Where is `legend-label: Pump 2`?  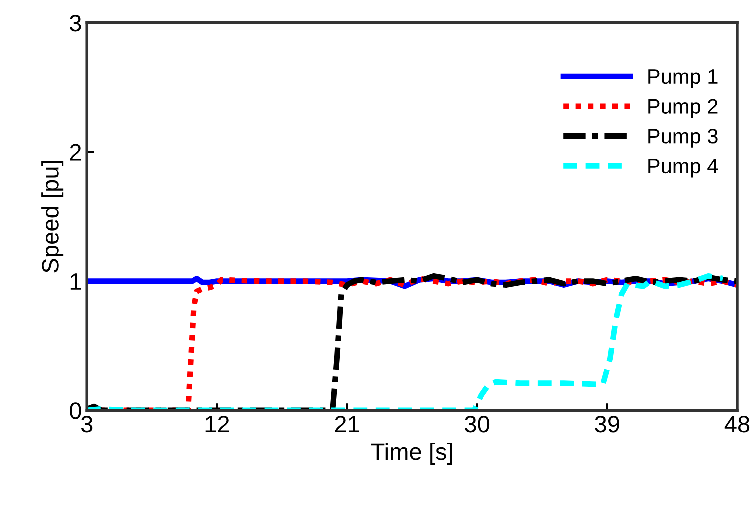 legend-label: Pump 2 is located at coordinates (683, 108).